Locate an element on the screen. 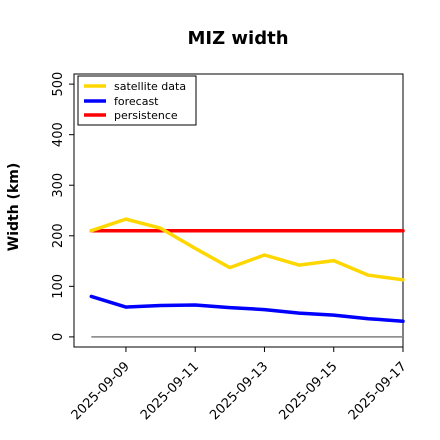 The image size is (440, 440). legend-label-satellite: satellite data is located at coordinates (150, 86).